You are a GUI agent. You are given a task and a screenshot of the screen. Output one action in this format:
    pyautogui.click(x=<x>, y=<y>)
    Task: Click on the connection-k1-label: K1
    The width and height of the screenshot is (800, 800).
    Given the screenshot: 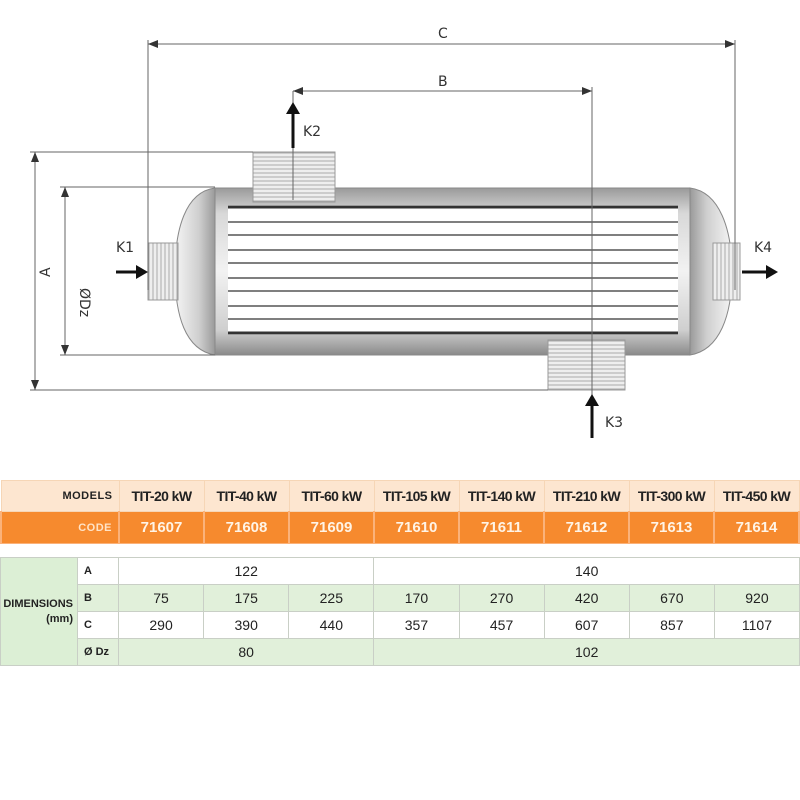 What is the action you would take?
    pyautogui.click(x=125, y=248)
    